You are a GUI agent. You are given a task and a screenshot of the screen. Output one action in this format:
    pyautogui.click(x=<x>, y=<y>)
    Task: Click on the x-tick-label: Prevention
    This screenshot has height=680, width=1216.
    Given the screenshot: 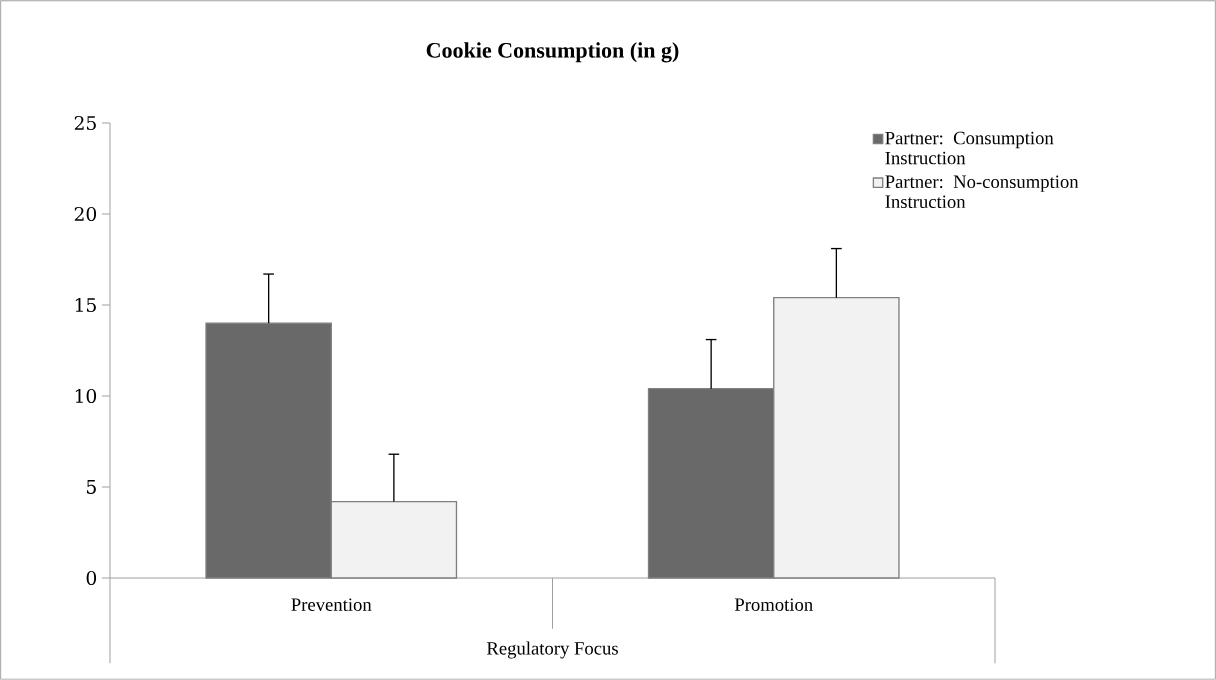 What is the action you would take?
    pyautogui.click(x=331, y=604)
    